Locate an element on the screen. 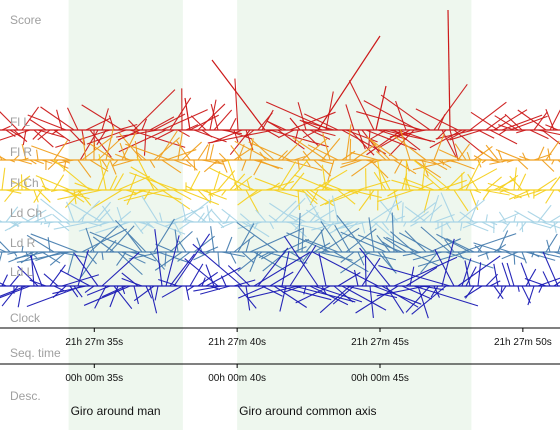  series-3-glyphs is located at coordinates (280, 184).